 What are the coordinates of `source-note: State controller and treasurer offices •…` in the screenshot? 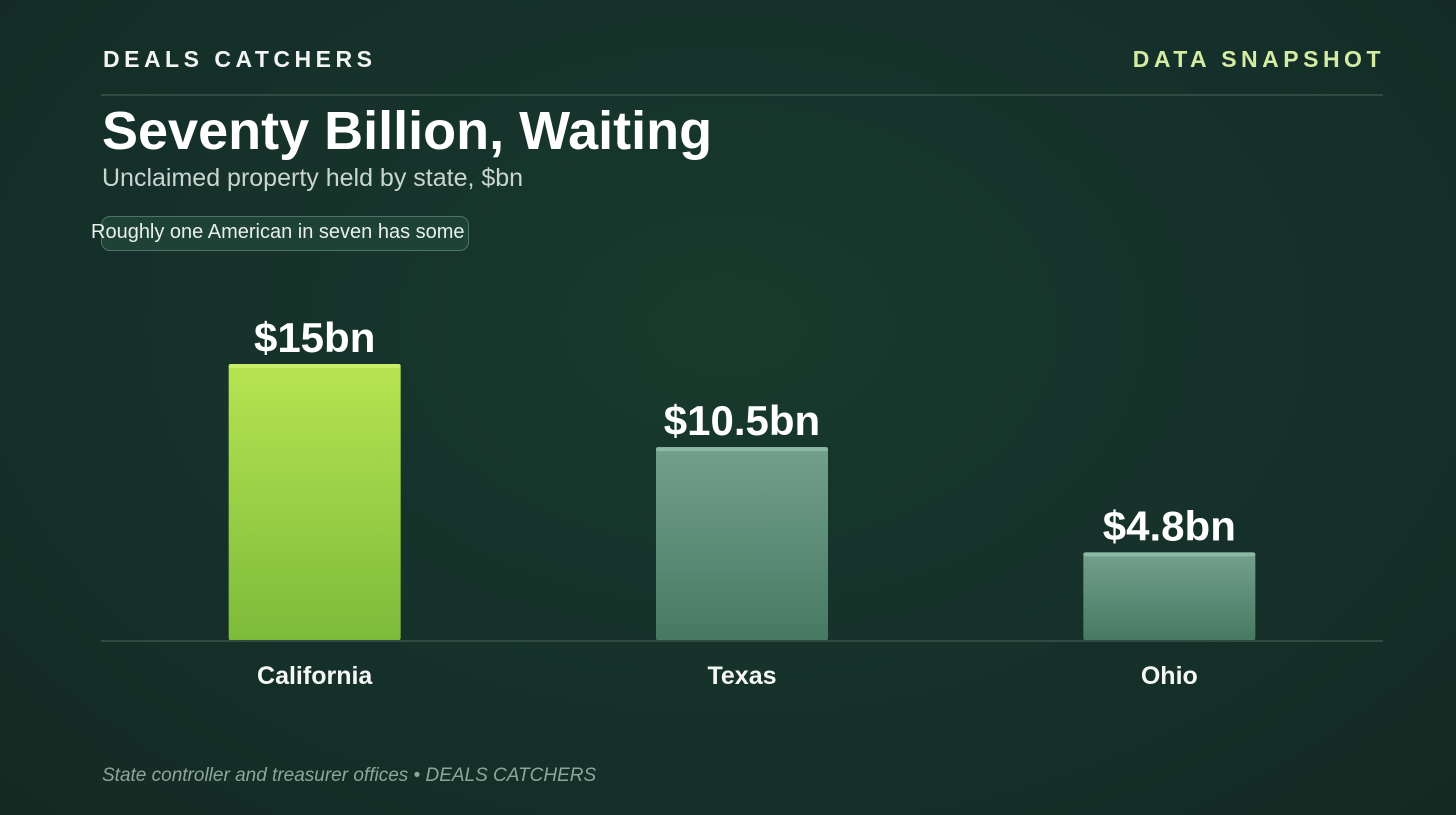 It's located at (349, 775).